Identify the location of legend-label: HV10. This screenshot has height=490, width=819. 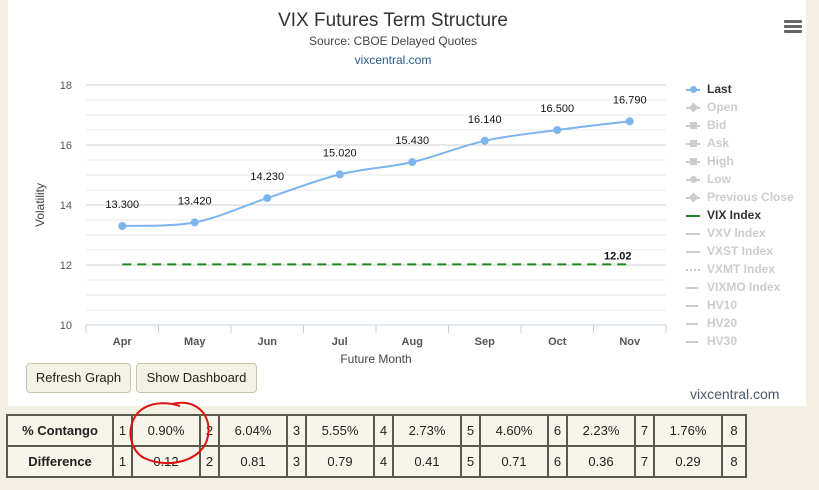
(722, 305).